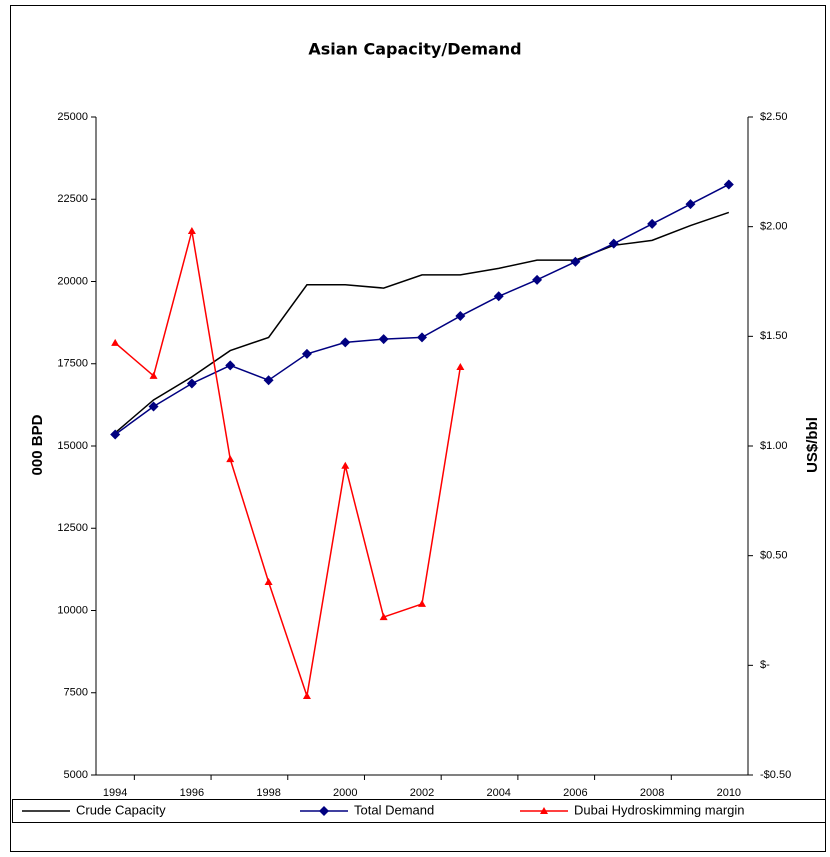 This screenshot has width=830, height=857. I want to click on x-tick-label: 1996, so click(192, 793).